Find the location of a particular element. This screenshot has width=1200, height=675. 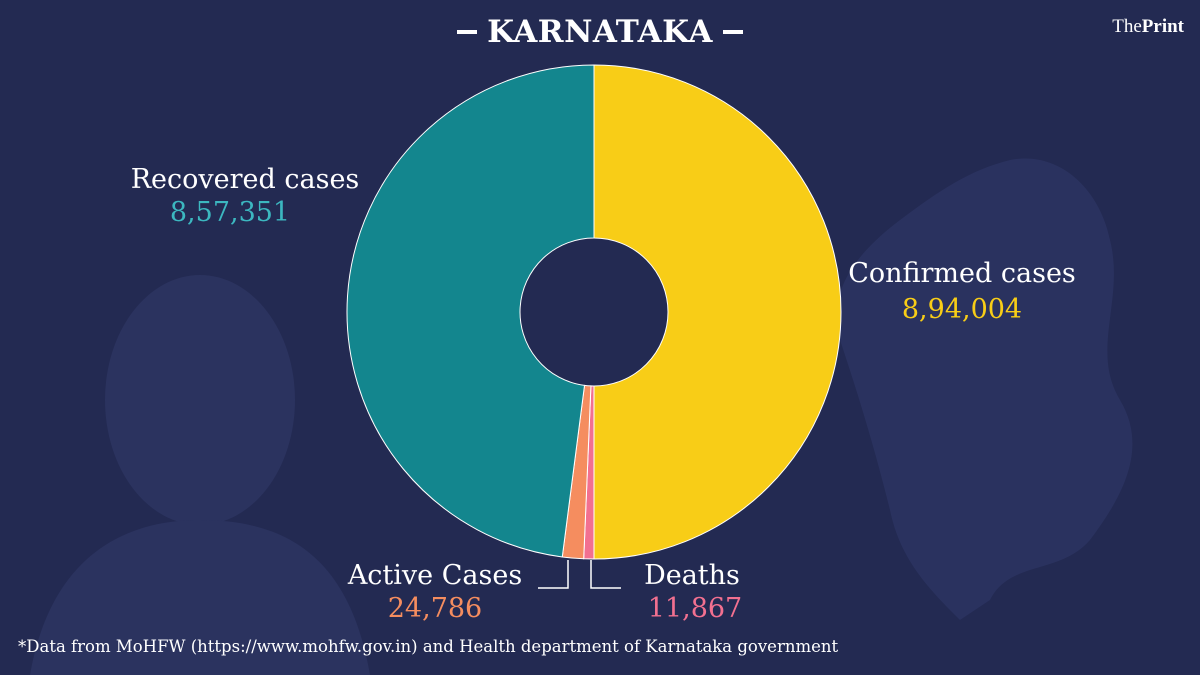

label-recovered-value: 8,57,351 is located at coordinates (230, 212).